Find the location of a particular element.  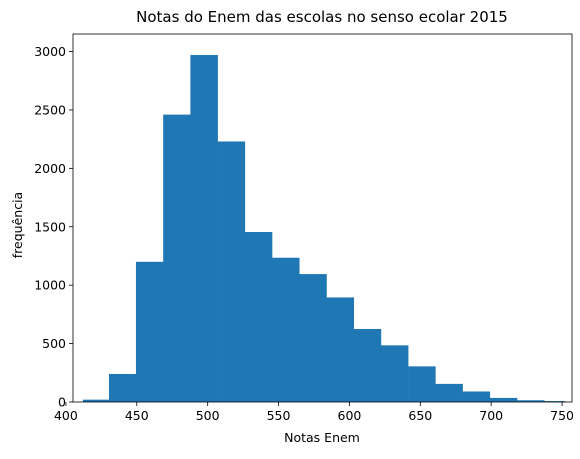

x-axis-ticks: 400 450 500 550 600 650 700 750 is located at coordinates (314, 412).